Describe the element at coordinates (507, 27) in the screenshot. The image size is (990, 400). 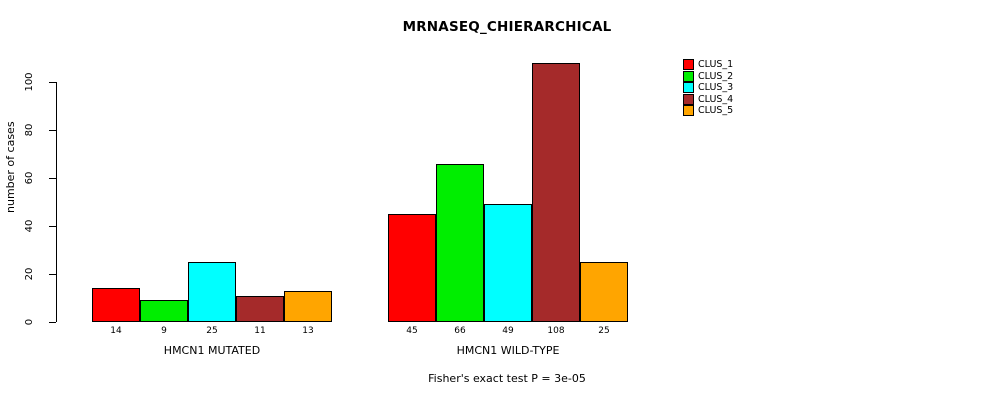
I see `chart-title: MRNASEQ_CHIERARCHICAL` at that location.